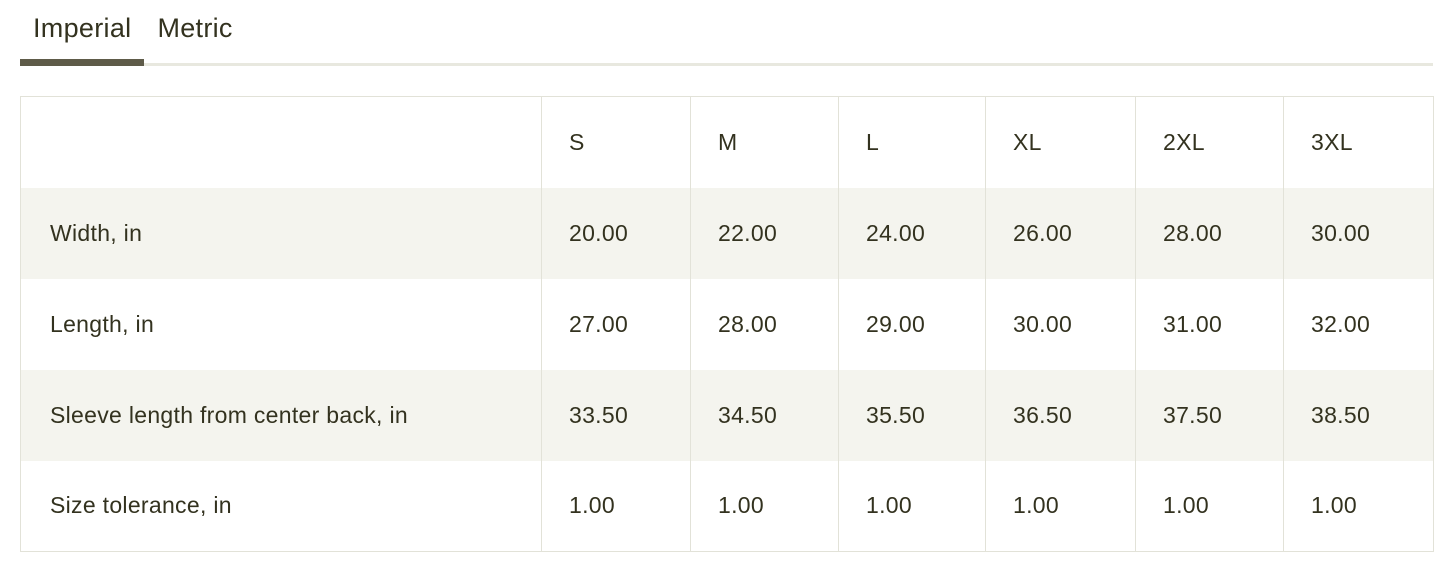 This screenshot has height=571, width=1445. I want to click on cell-value: 38.50, so click(1358, 415).